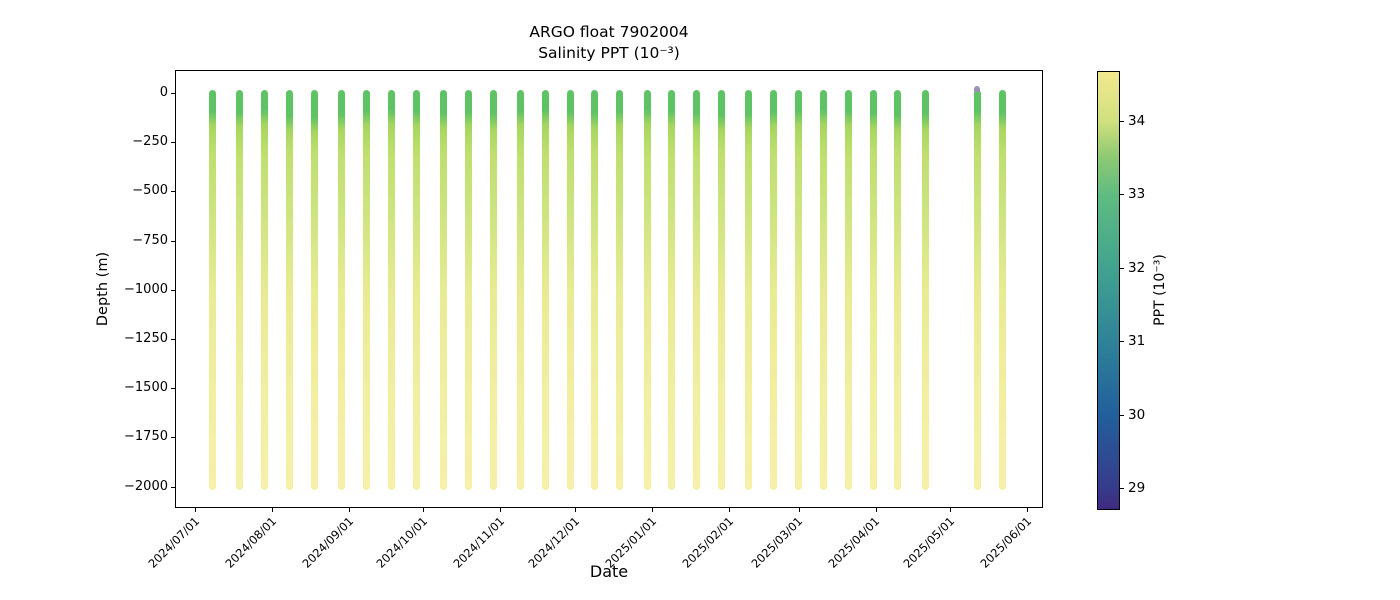 The height and width of the screenshot is (600, 1400). Describe the element at coordinates (1160, 290) in the screenshot. I see `colorbar-label-text: PPT (10⁻³)` at that location.